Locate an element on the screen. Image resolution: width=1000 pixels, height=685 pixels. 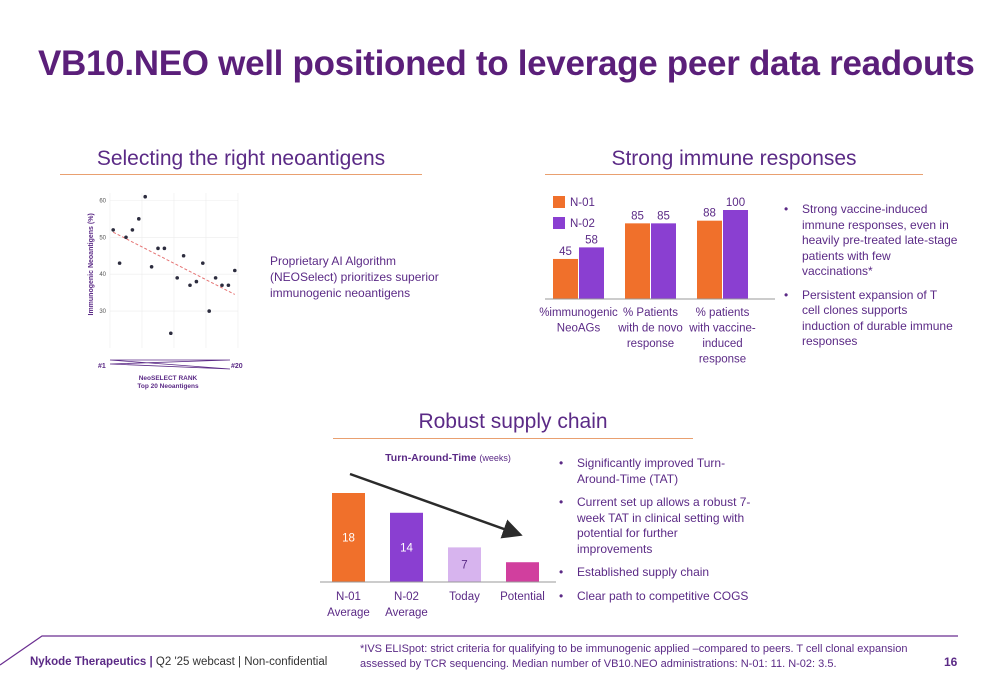
tat-chart-title: Turn-Around-Time (weeks) is located at coordinates (448, 458).